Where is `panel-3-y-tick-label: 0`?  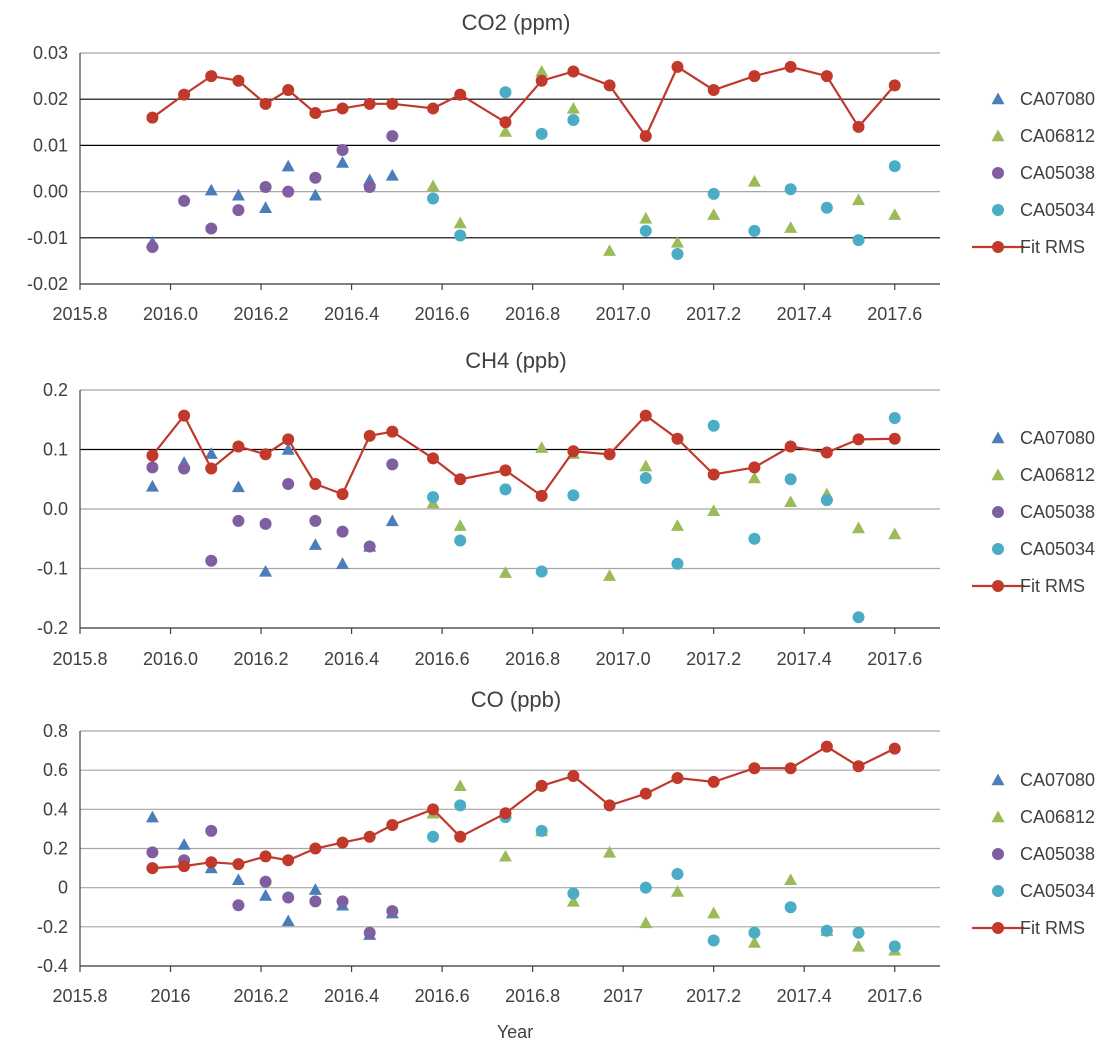
panel-3-y-tick-label: 0 is located at coordinates (63, 888).